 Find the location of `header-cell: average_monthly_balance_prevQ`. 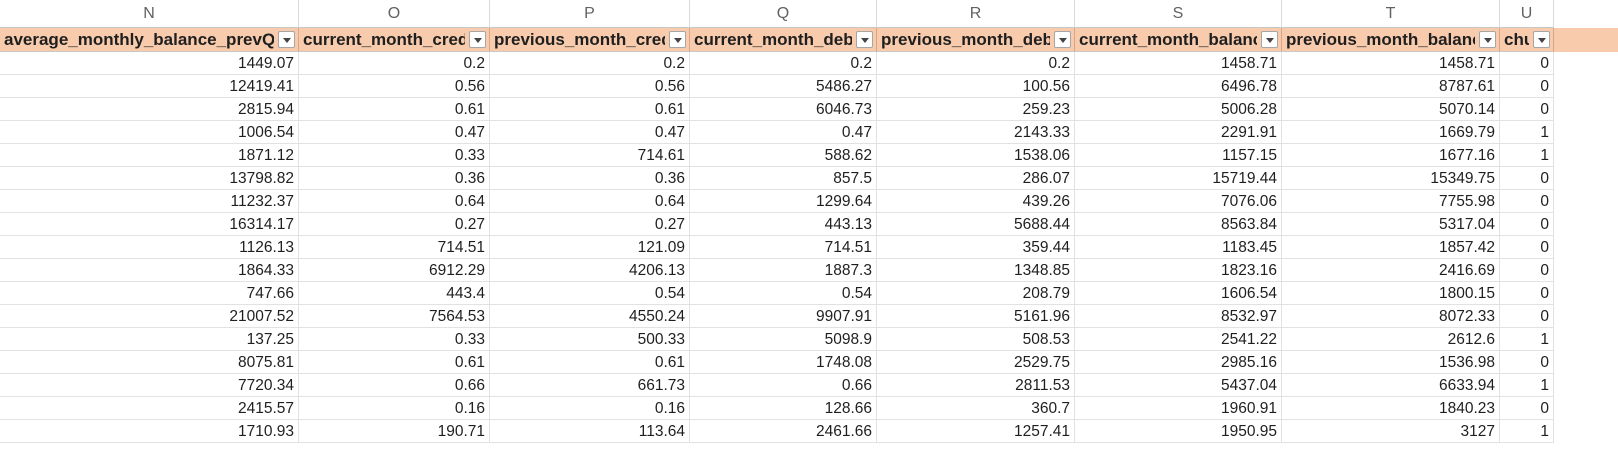

header-cell: average_monthly_balance_prevQ is located at coordinates (149, 40).